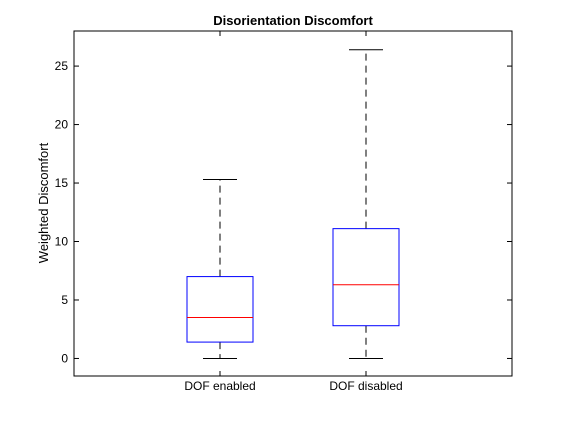 The image size is (566, 423). I want to click on y-tick-label: 15, so click(62, 183).